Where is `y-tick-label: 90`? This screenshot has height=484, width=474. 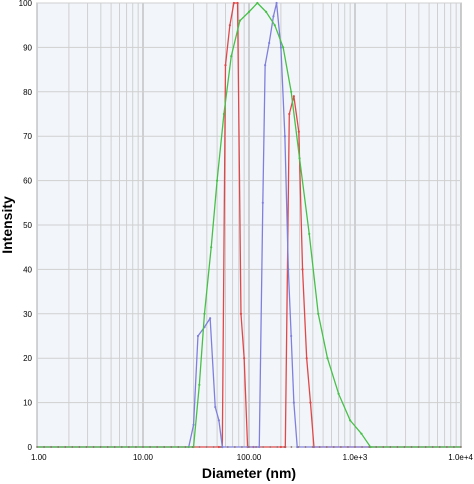
y-tick-label: 90 is located at coordinates (27, 47).